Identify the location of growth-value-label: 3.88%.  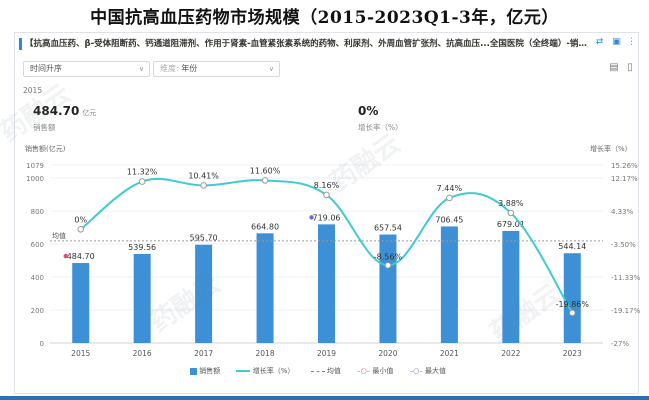
(511, 203).